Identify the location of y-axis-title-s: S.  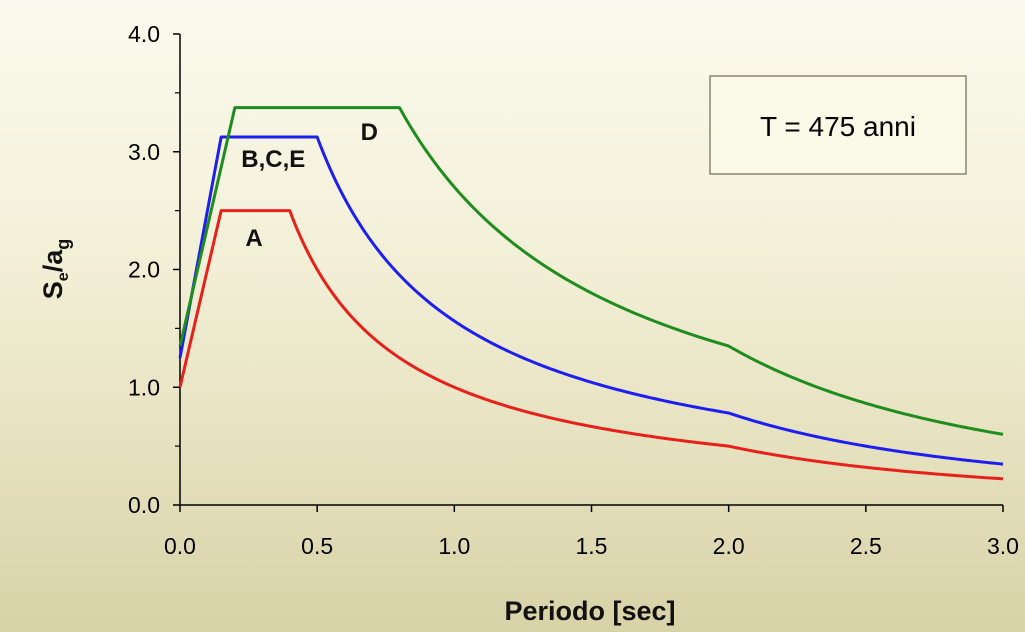
(53, 290).